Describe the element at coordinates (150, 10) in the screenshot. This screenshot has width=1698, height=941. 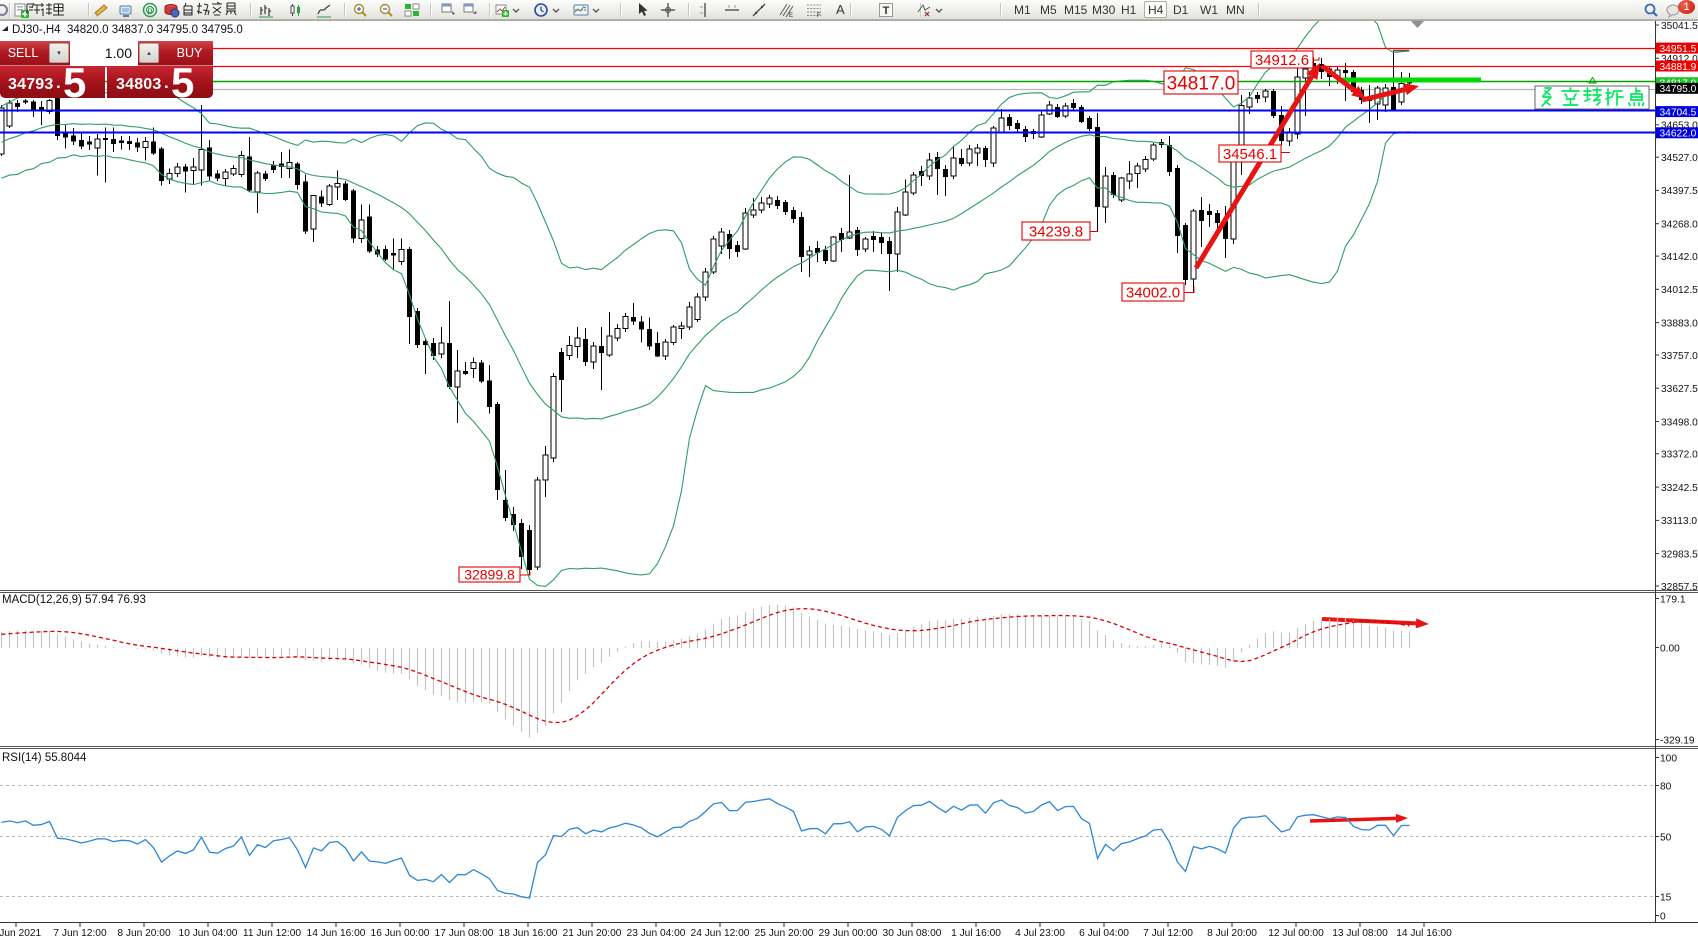
I see `svg-text: p` at that location.